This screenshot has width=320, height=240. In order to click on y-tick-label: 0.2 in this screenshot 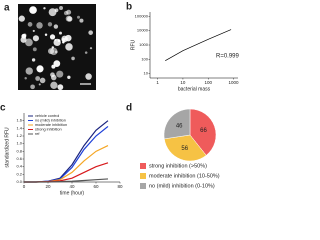, I will do `click(19, 173)`.